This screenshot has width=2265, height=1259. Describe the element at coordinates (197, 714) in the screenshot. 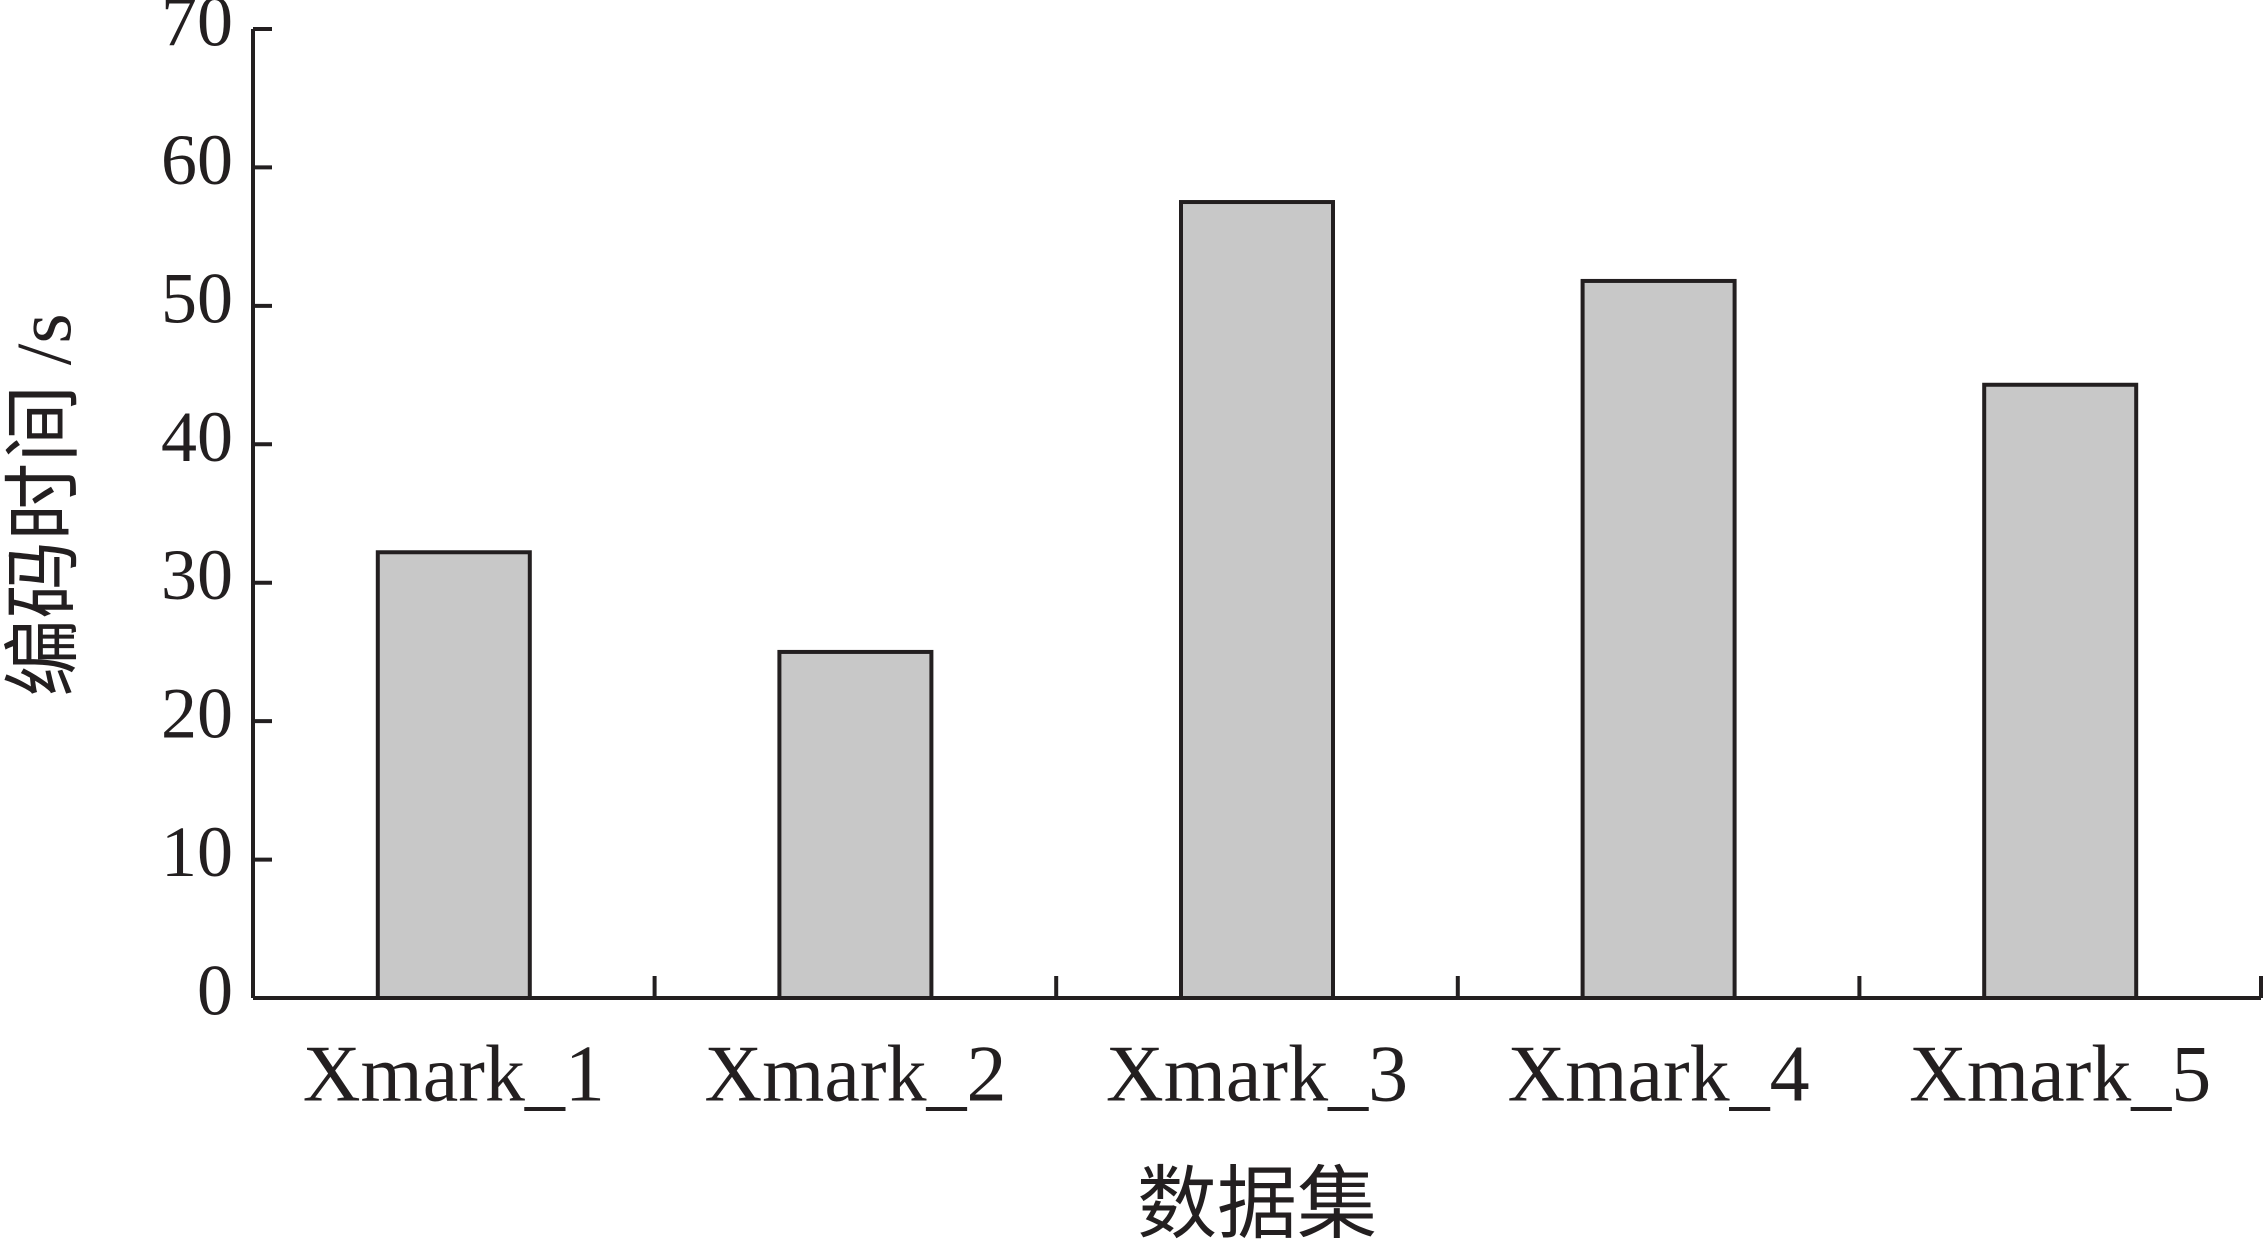

I see `y-tick-label: 20` at that location.